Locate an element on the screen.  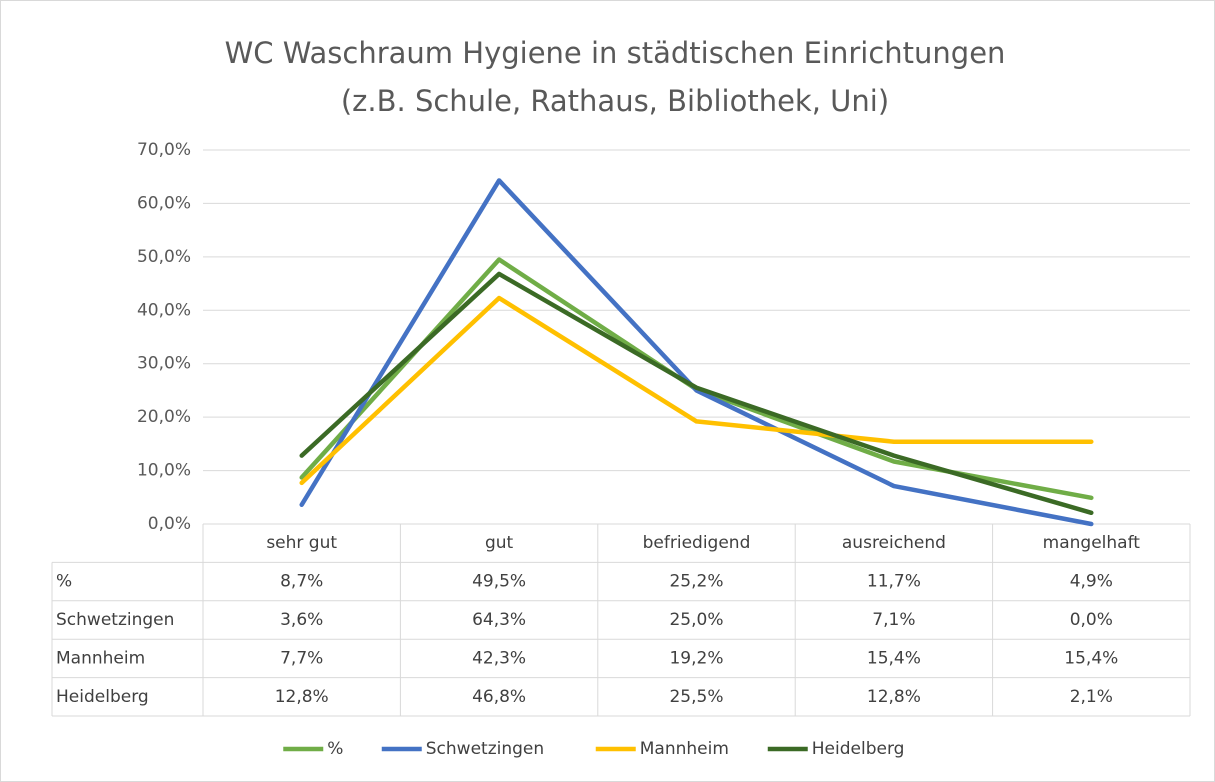
x-tick-label: sehr gut is located at coordinates (301, 543).